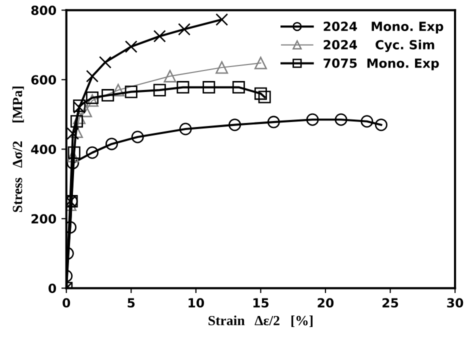 Image resolution: width=474 pixels, height=339 pixels. Describe the element at coordinates (326, 303) in the screenshot. I see `x-tick-label: 20` at that location.